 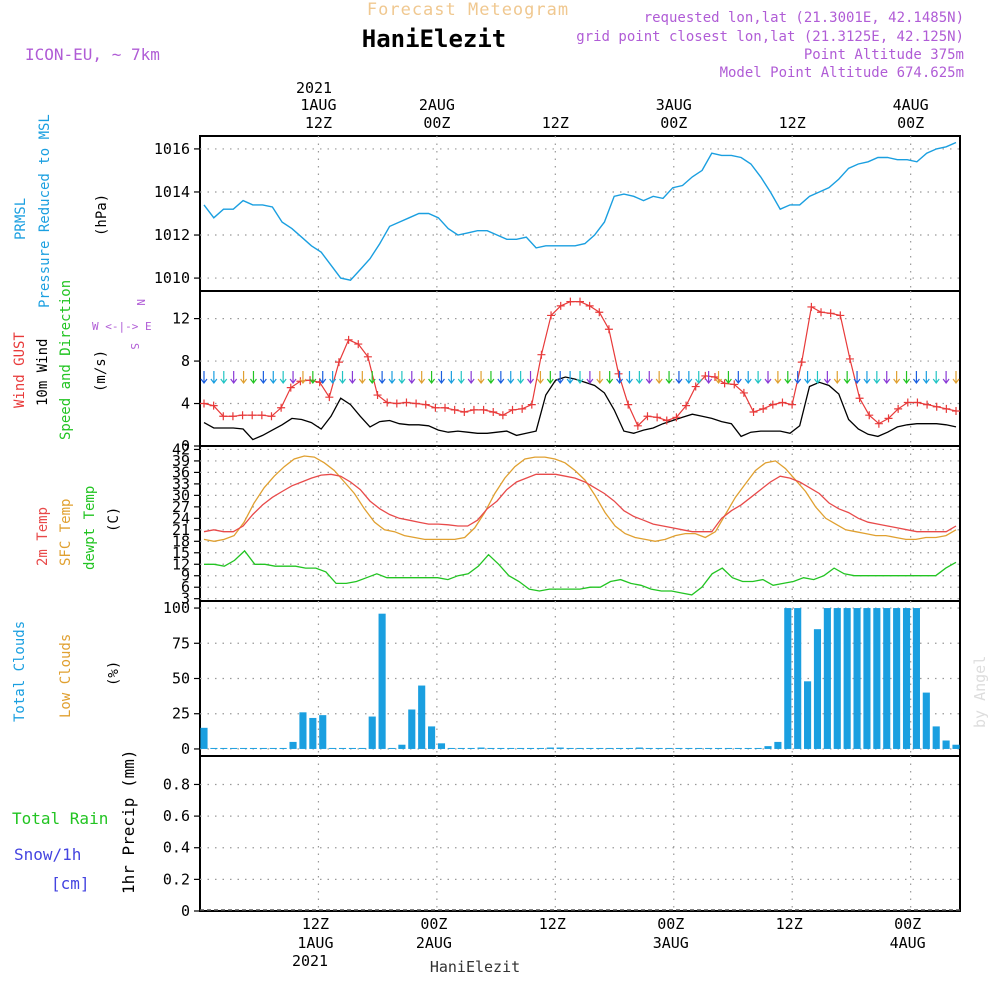 What do you see at coordinates (185, 361) in the screenshot?
I see `y-tick-label: 8` at bounding box center [185, 361].